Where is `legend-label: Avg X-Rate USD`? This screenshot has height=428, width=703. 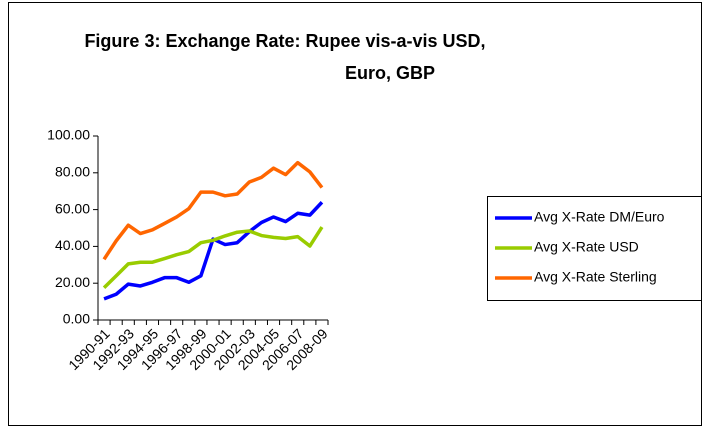 legend-label: Avg X-Rate USD is located at coordinates (586, 247).